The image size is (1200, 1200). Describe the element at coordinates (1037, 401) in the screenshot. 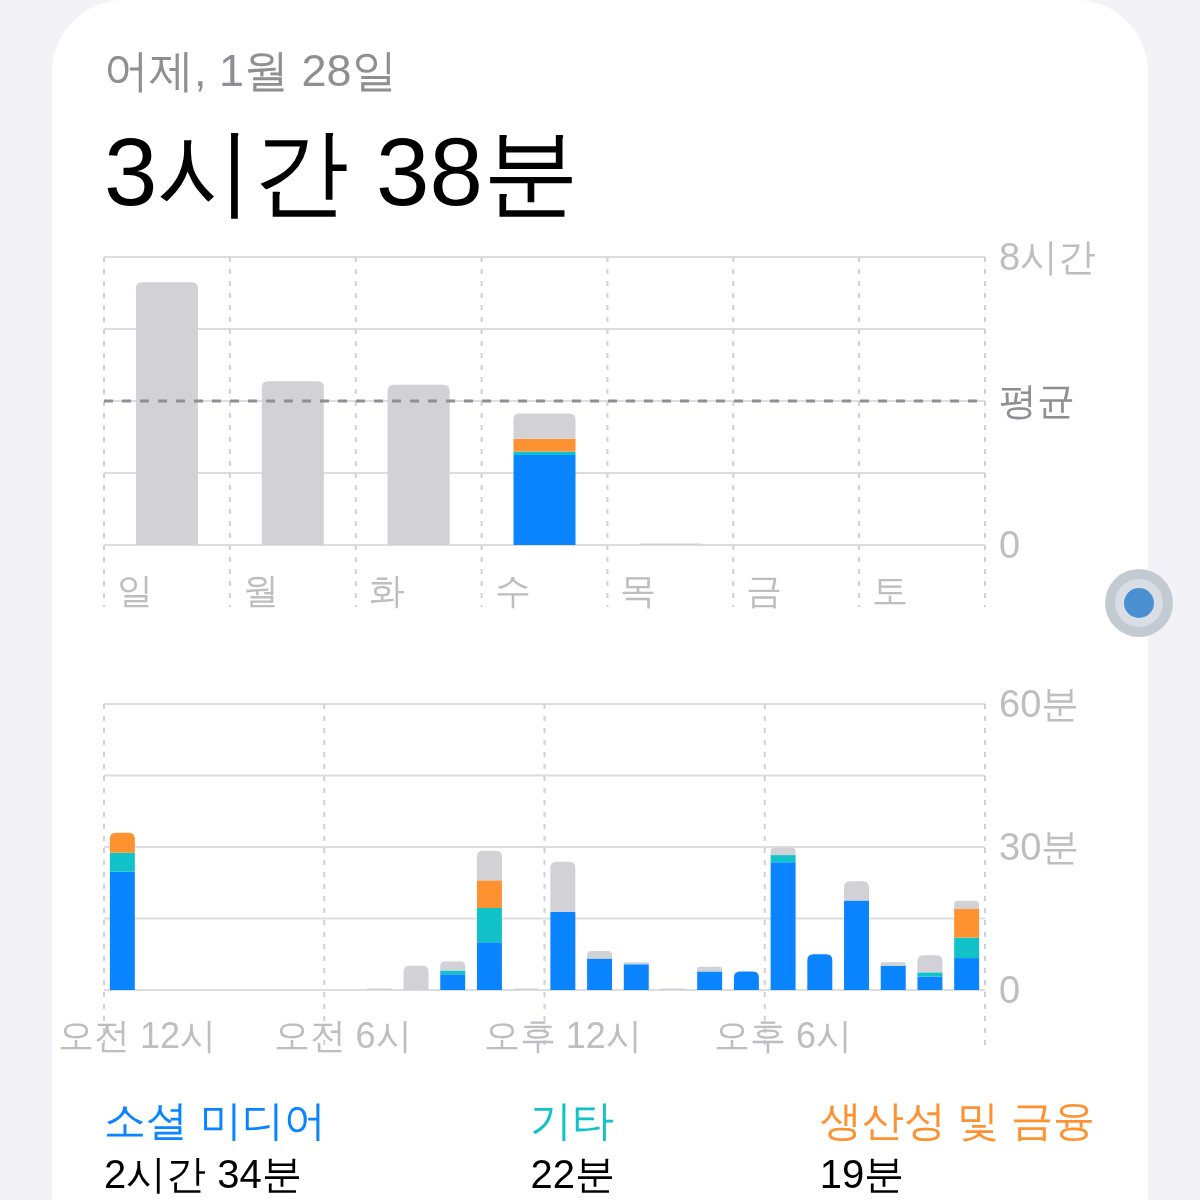

I see `ref-line-label: 평균` at that location.